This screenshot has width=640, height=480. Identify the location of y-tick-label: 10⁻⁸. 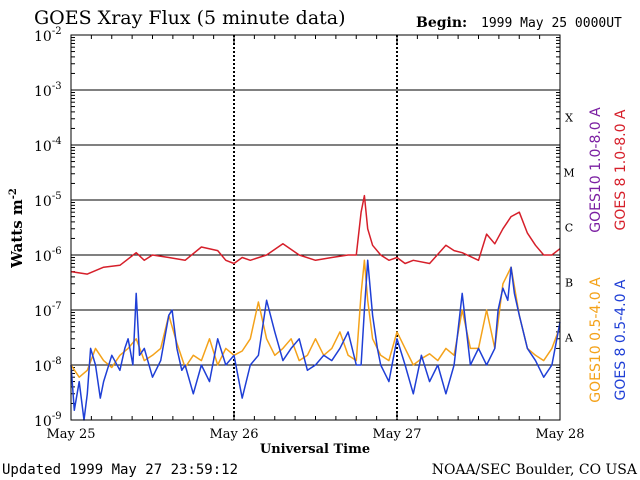
(48, 365).